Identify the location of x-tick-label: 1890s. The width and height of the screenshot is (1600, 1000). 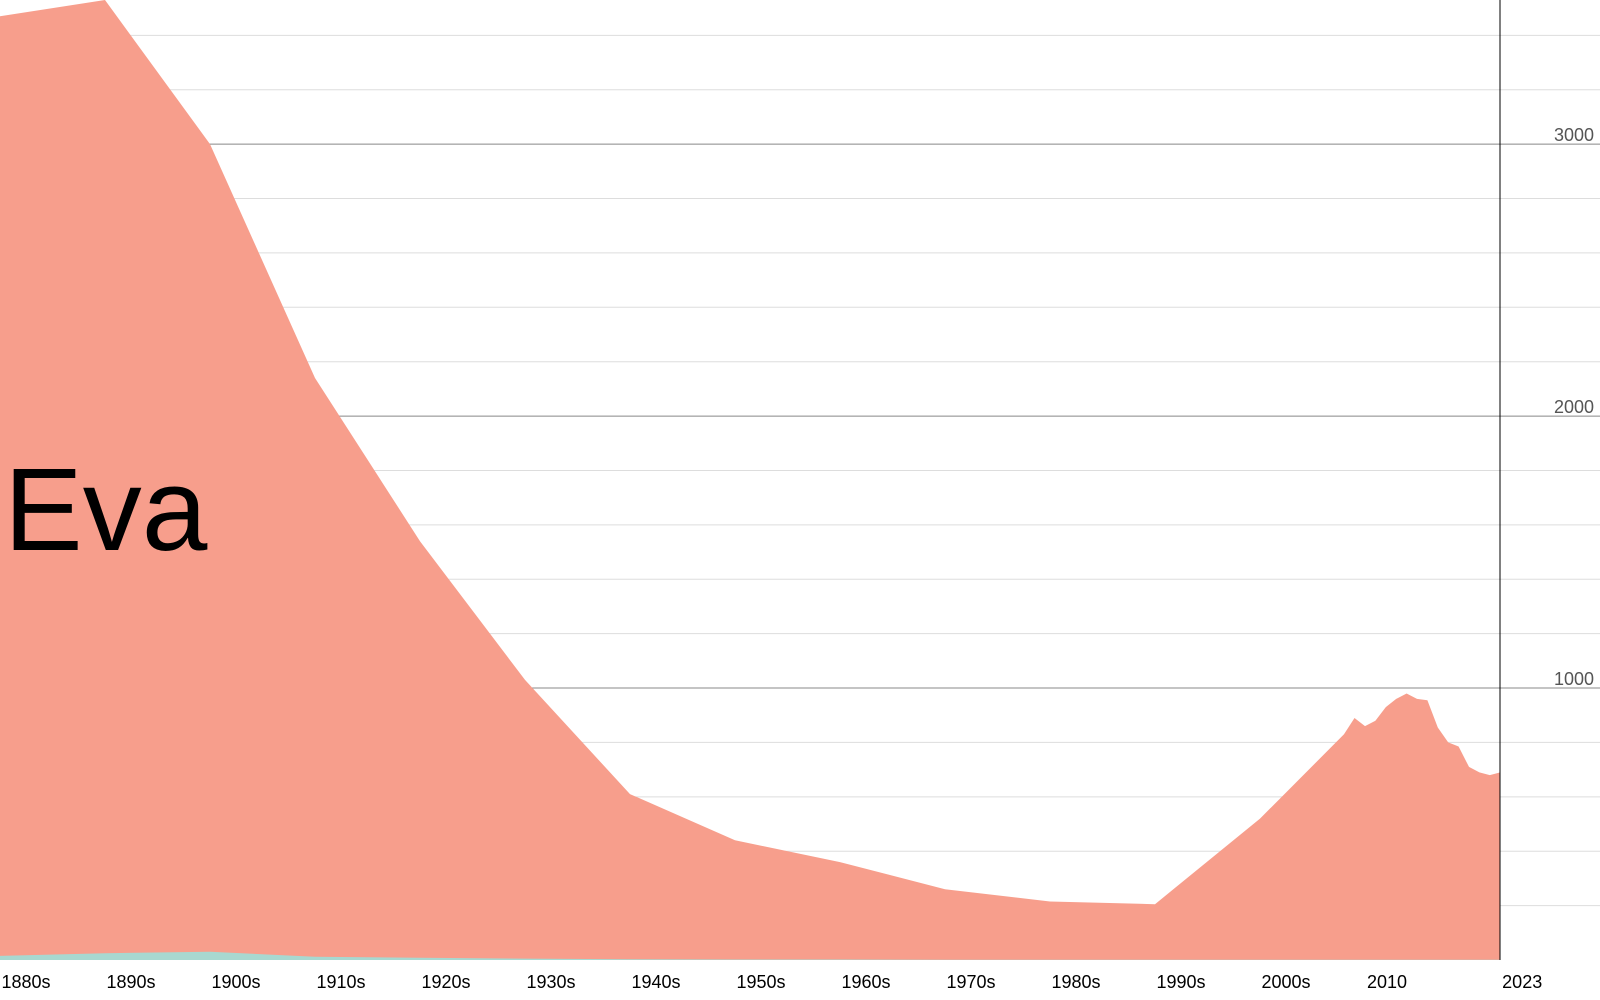
(130, 982).